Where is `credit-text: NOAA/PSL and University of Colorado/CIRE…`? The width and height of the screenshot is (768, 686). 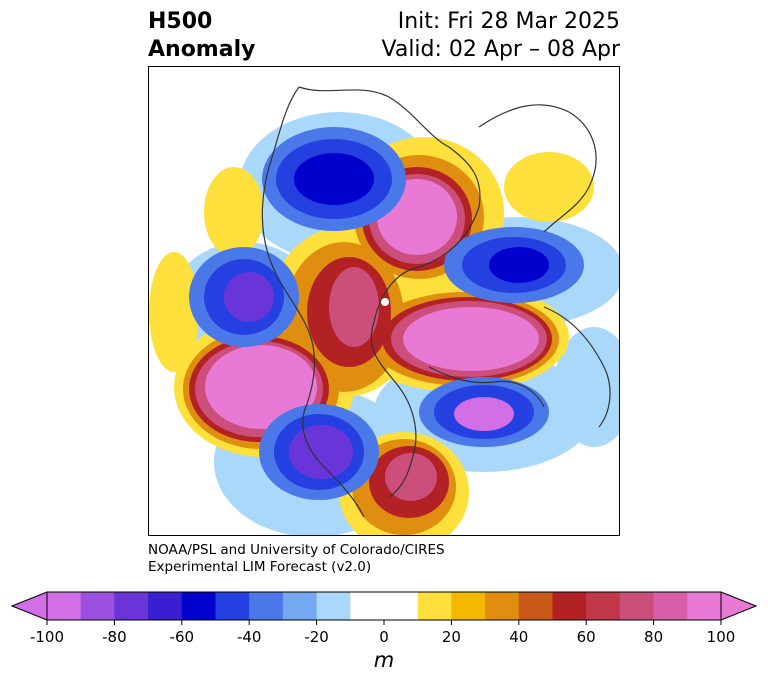 credit-text: NOAA/PSL and University of Colorado/CIRE… is located at coordinates (296, 559).